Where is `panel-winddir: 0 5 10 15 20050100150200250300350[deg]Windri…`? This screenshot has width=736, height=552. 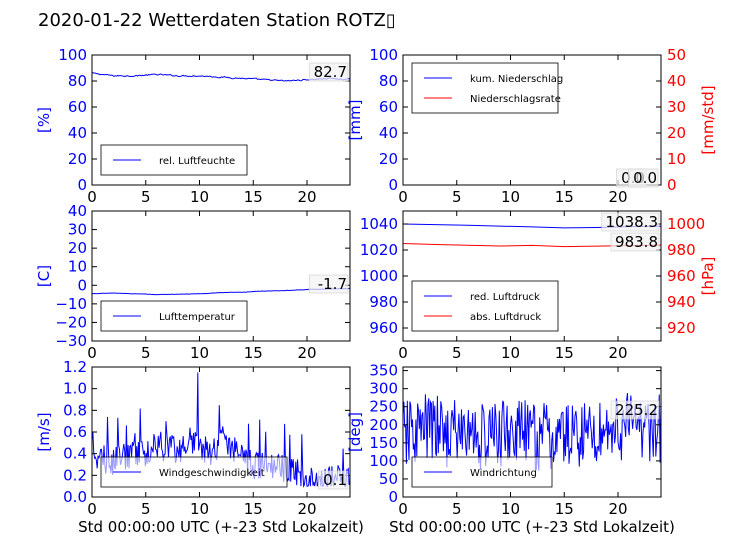 panel-winddir: 0 5 10 15 20050100150200250300350[deg]Windri… is located at coordinates (510, 449).